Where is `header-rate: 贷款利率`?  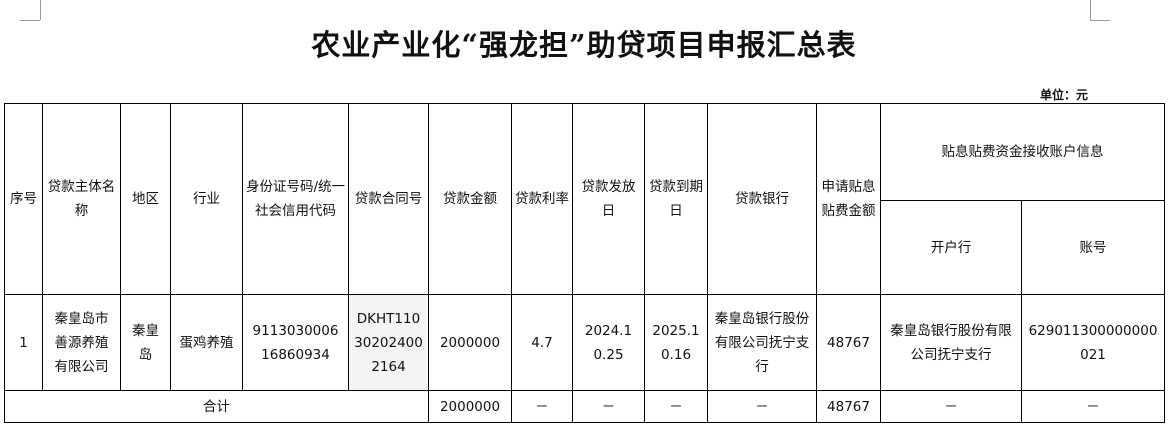 header-rate: 贷款利率 is located at coordinates (542, 199).